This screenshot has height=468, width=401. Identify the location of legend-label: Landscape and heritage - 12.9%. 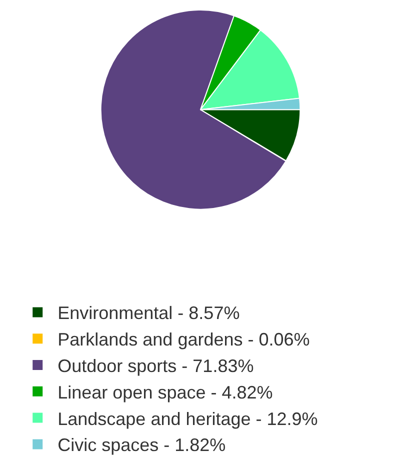
(188, 418).